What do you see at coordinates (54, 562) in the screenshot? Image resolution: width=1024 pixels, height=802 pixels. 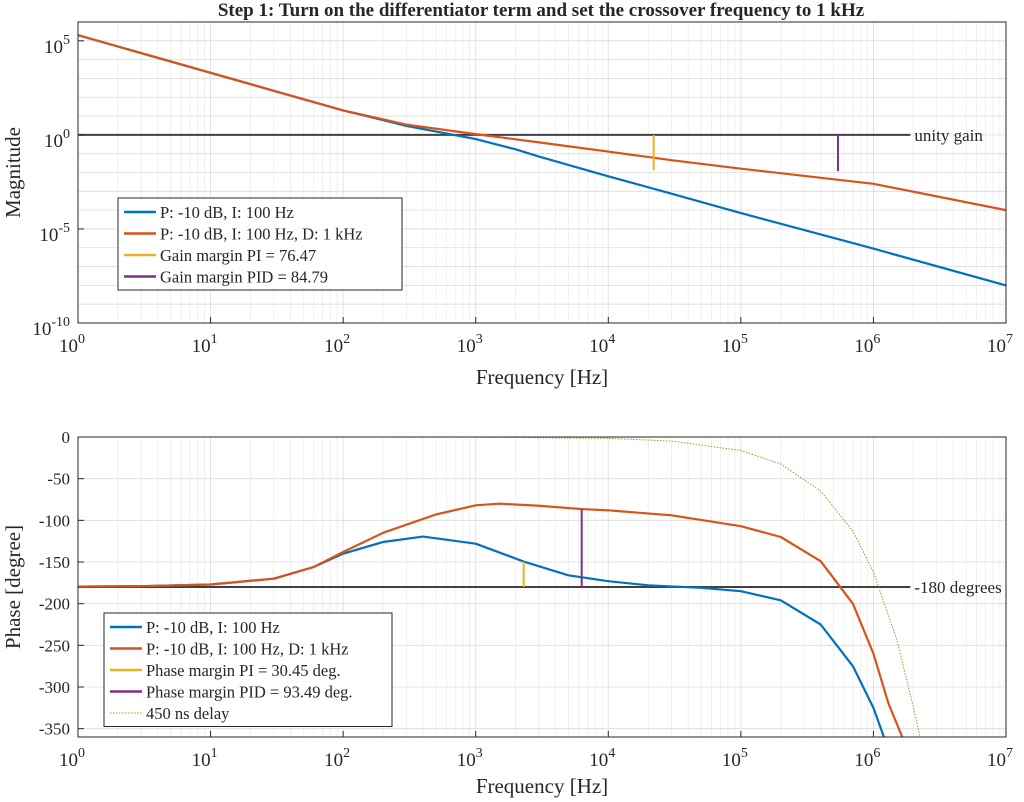 I see `y-tick-label: -150` at bounding box center [54, 562].